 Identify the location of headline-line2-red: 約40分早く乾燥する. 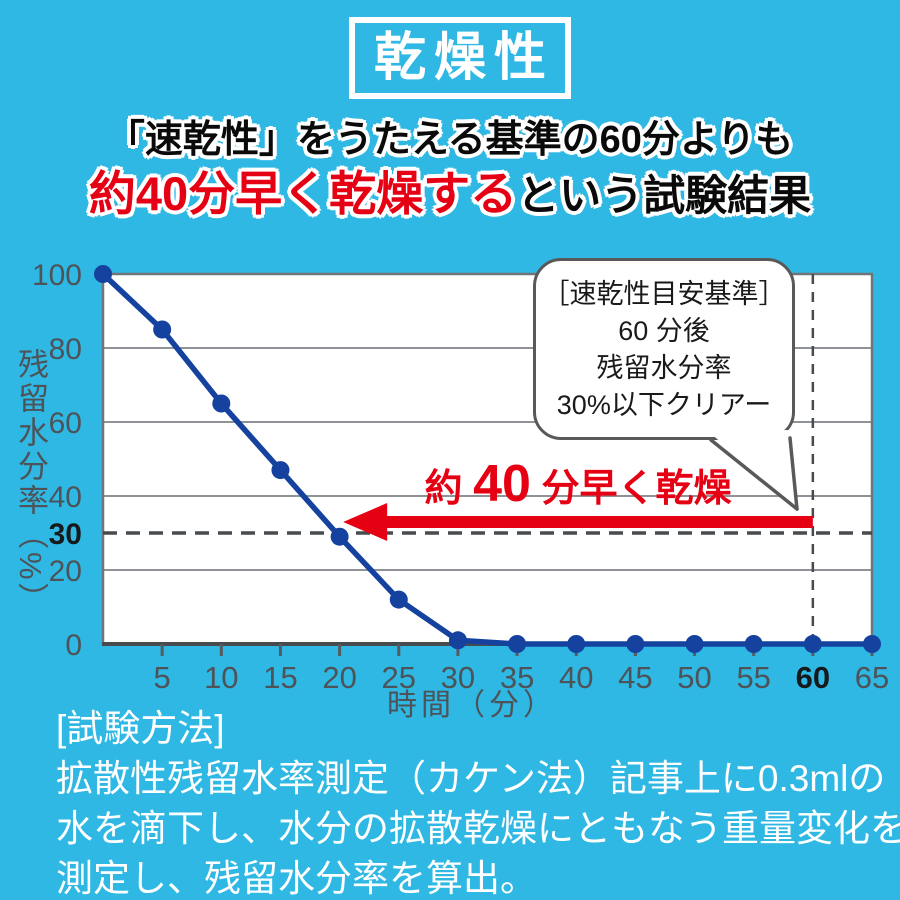
(303, 193).